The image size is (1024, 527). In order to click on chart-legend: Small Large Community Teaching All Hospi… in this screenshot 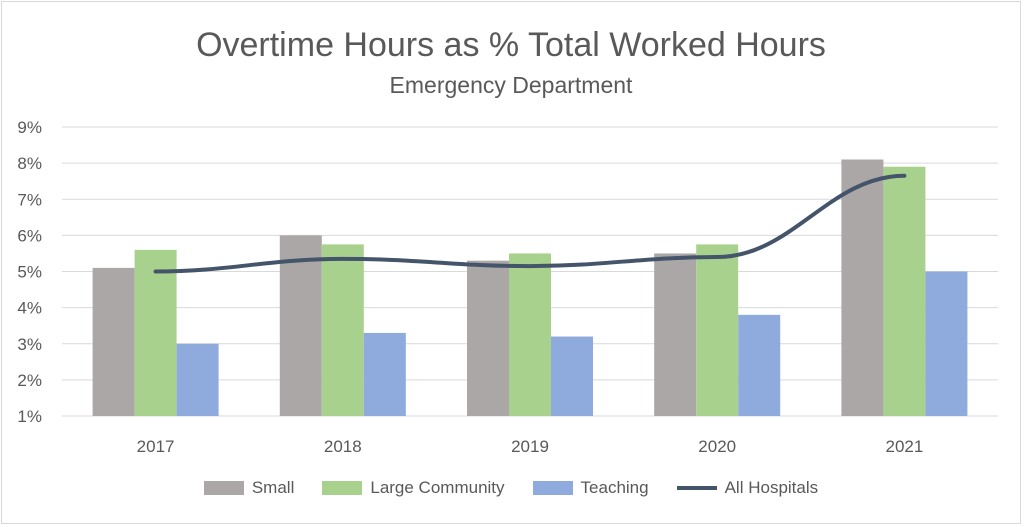, I will do `click(511, 488)`.